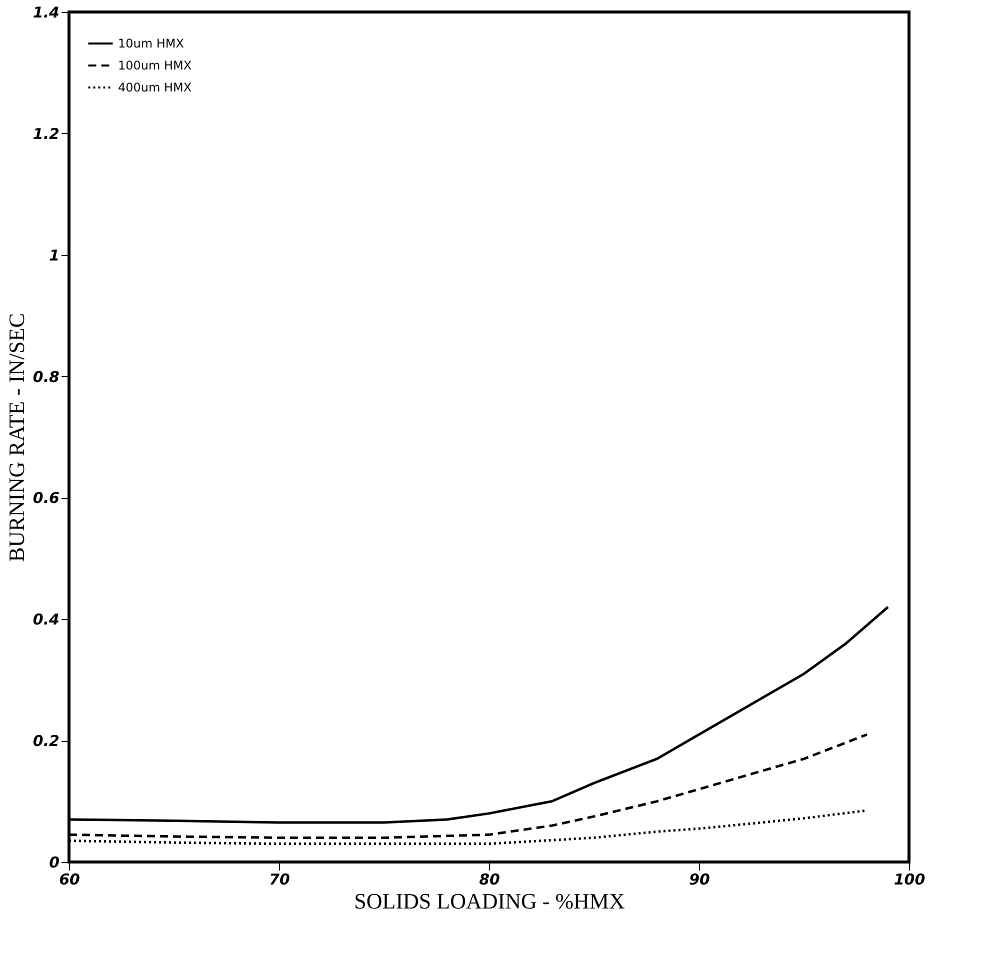 This screenshot has height=979, width=997. I want to click on y-tick-label: 0.8, so click(46, 377).